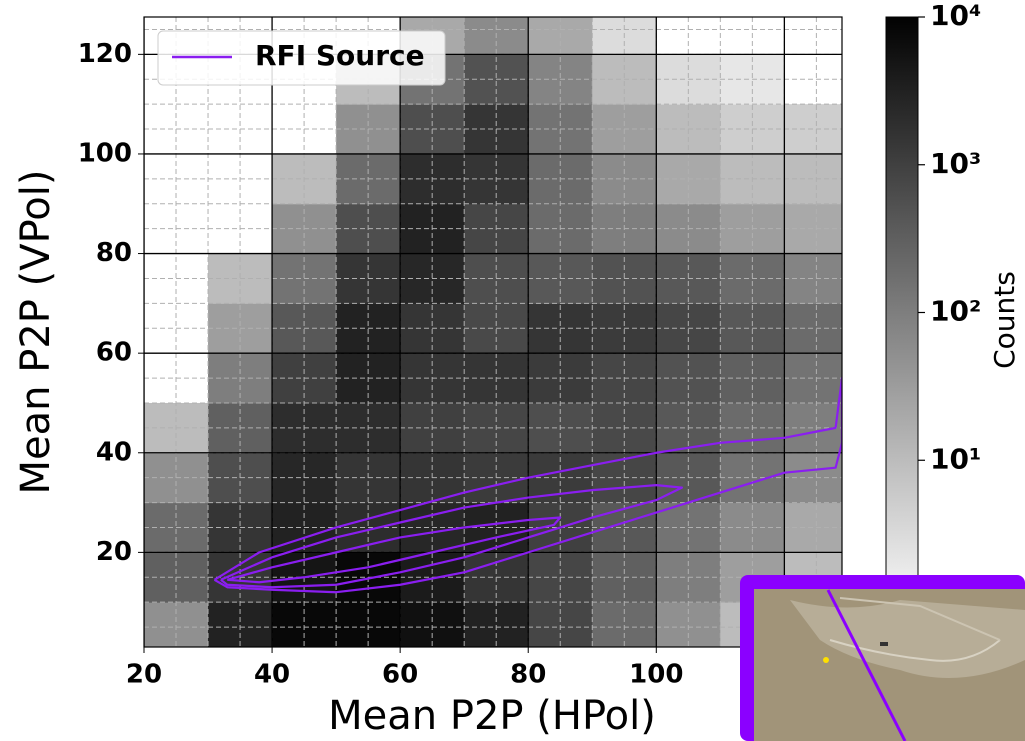 This screenshot has height=741, width=1025. Describe the element at coordinates (884, 644) in the screenshot. I see `inset-building` at that location.